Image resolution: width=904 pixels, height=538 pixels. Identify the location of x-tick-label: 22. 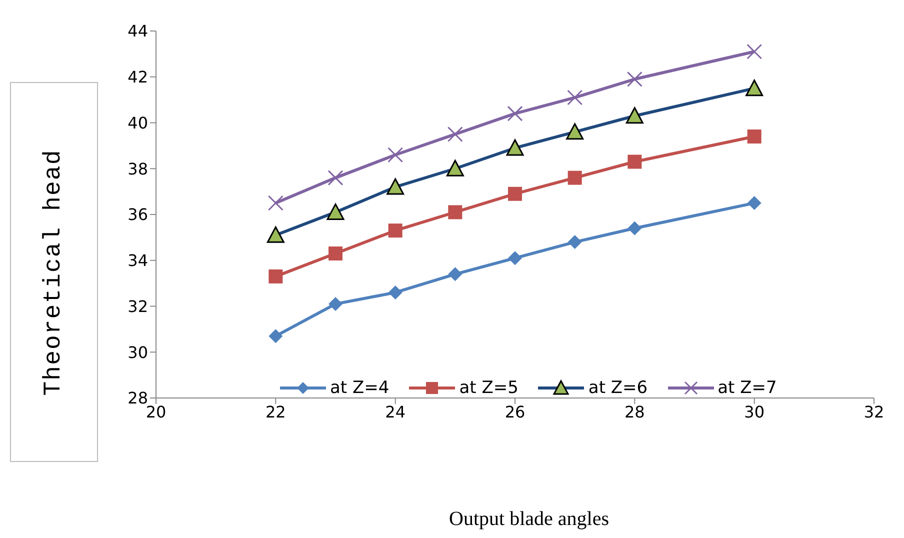
(275, 412).